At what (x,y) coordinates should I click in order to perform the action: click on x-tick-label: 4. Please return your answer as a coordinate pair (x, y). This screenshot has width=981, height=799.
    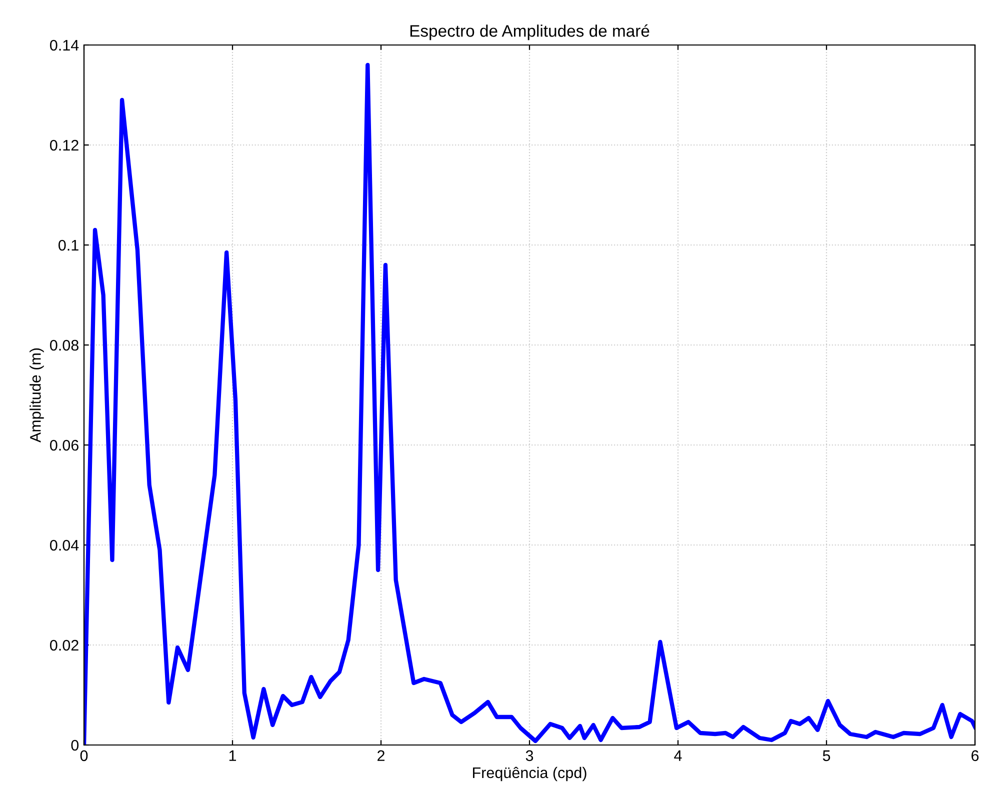
    Looking at the image, I should click on (678, 755).